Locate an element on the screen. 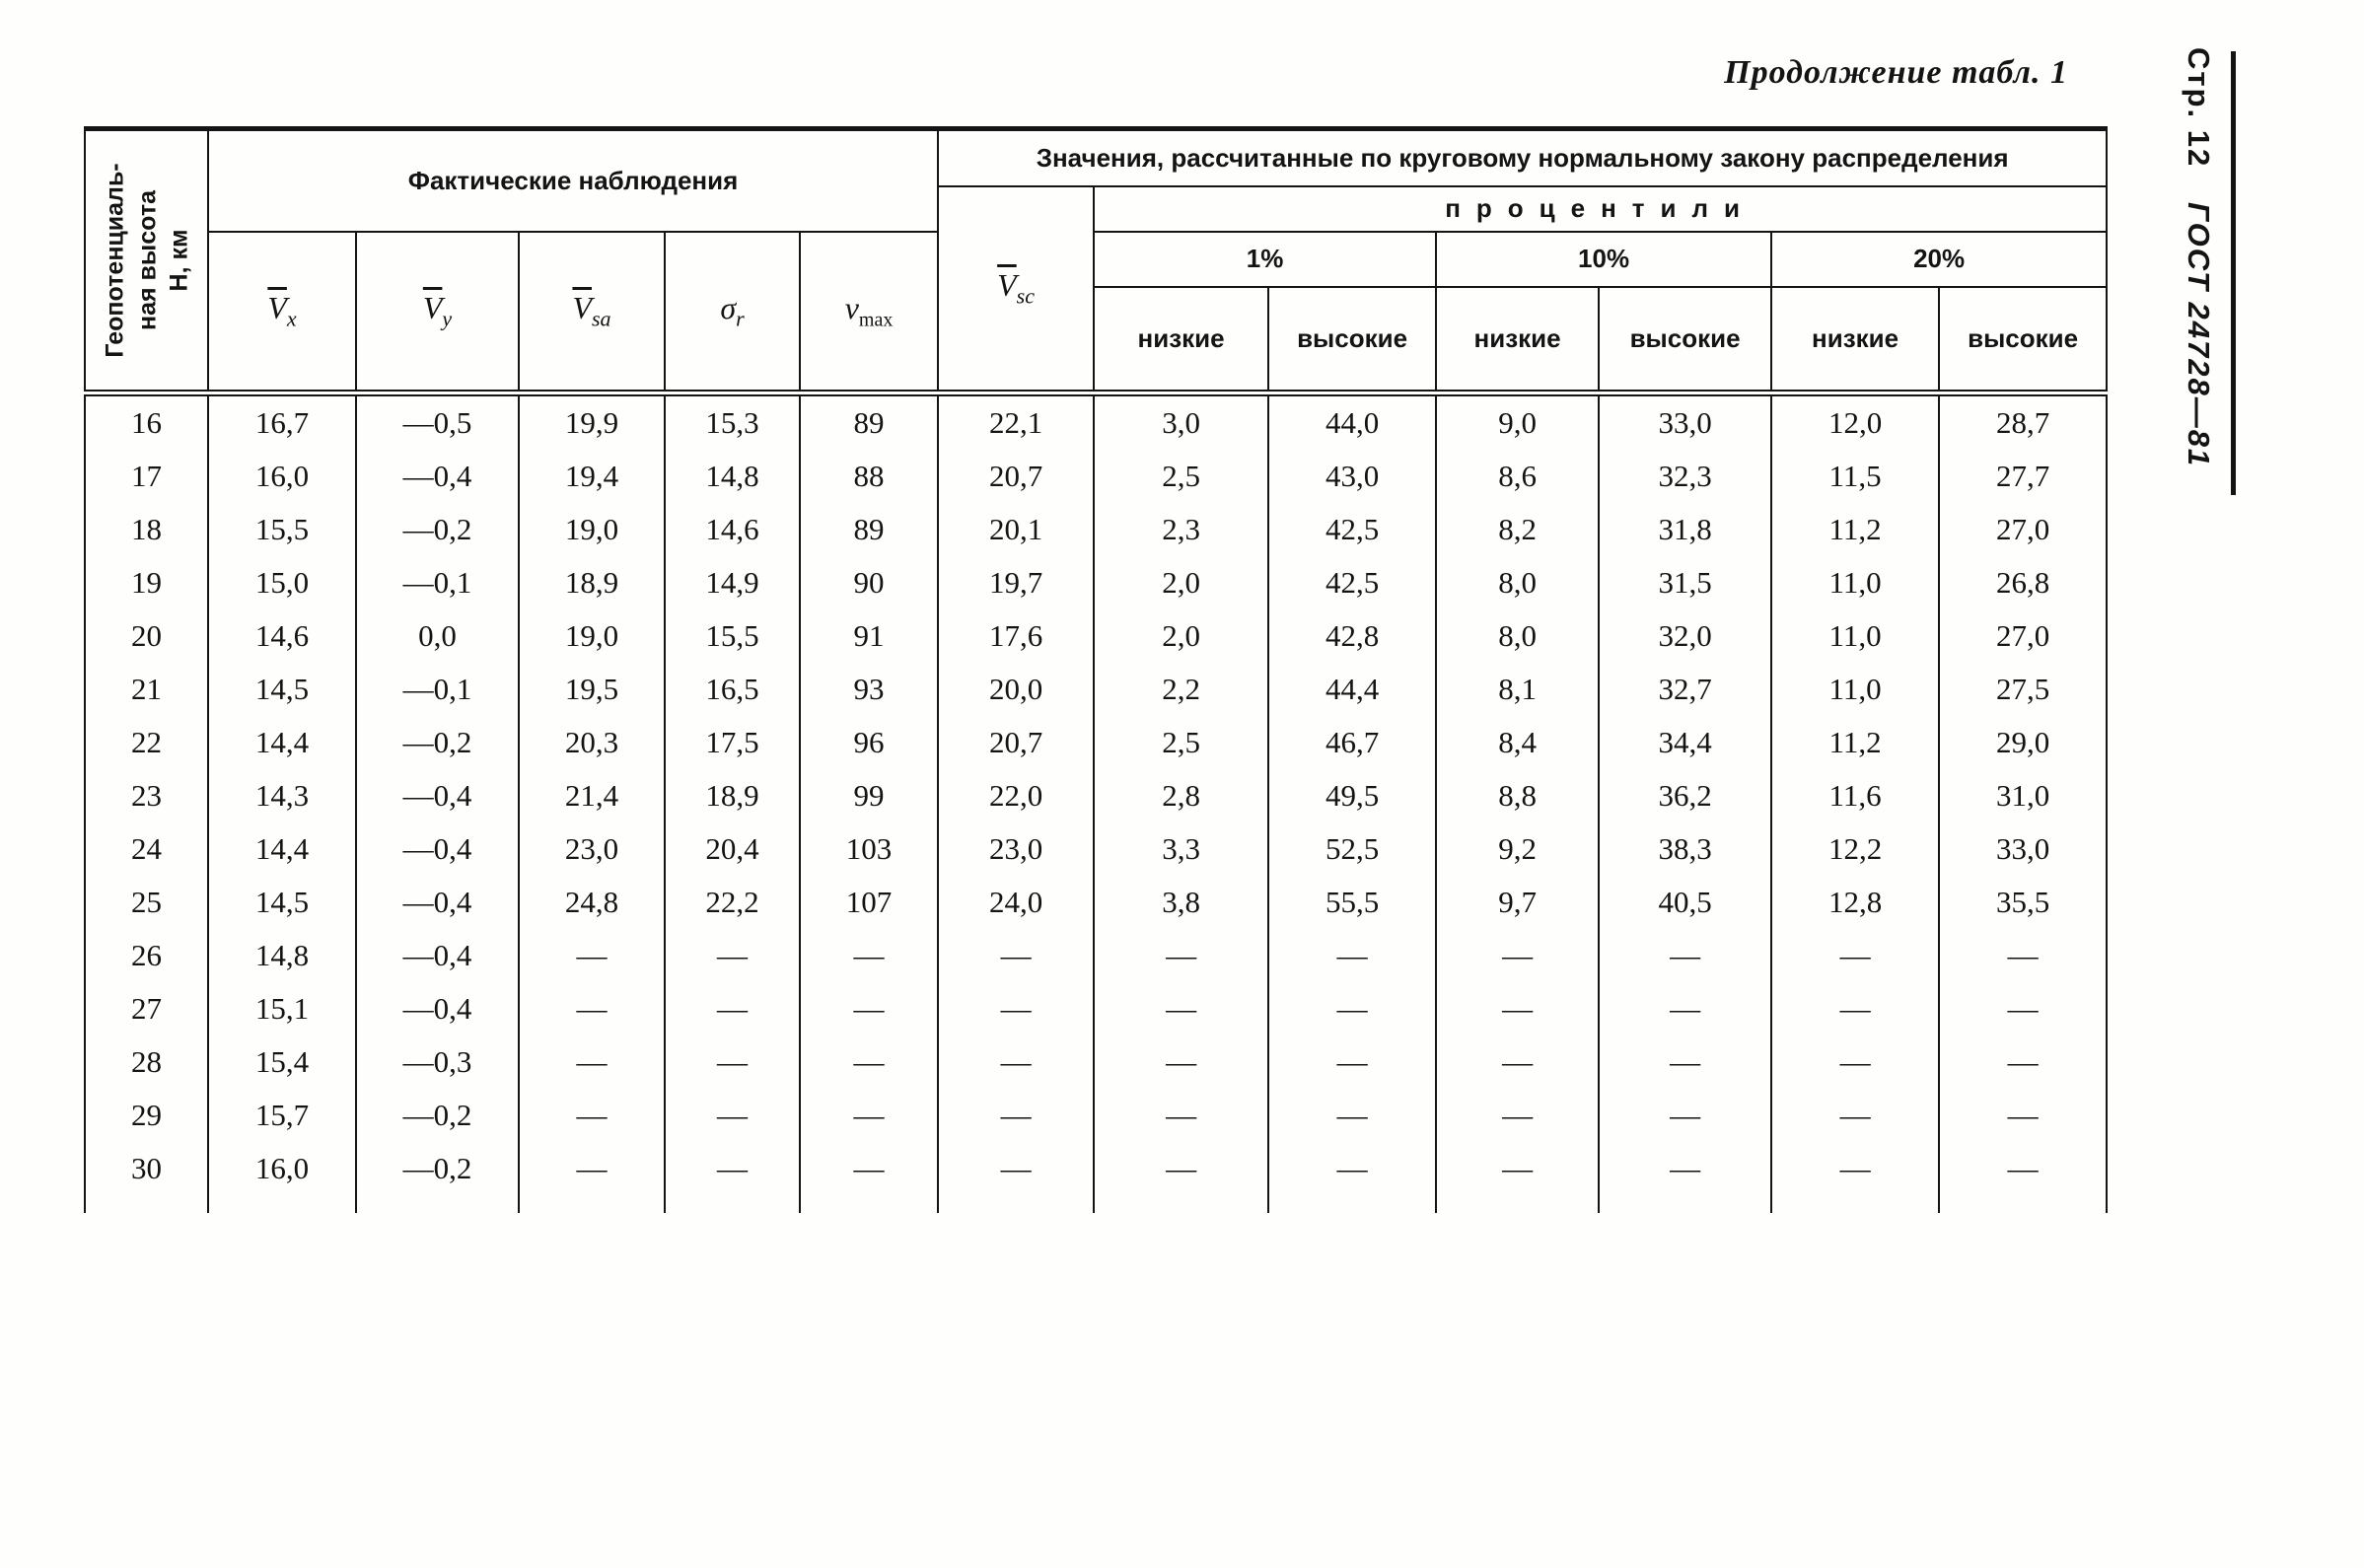 This screenshot has height=1568, width=2364. cell: 44,4 is located at coordinates (1352, 689).